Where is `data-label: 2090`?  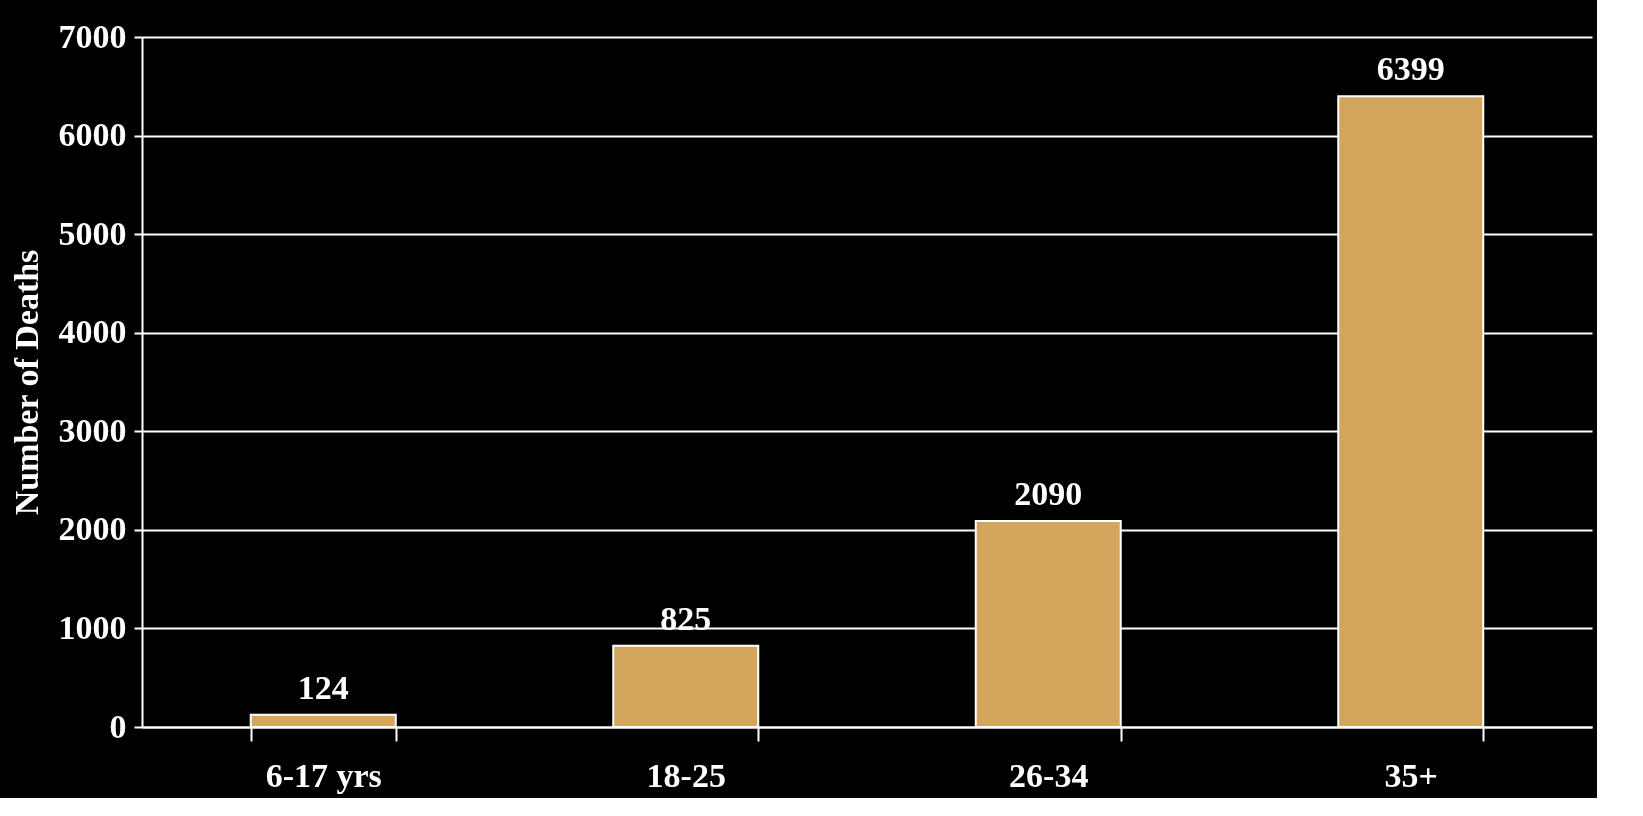
data-label: 2090 is located at coordinates (1048, 493).